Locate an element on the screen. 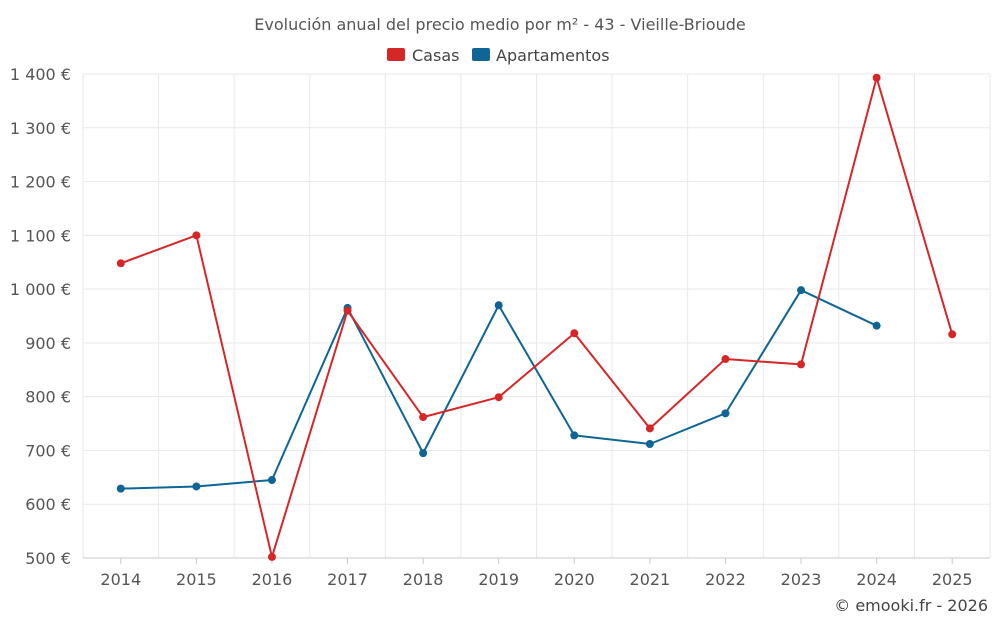 Image resolution: width=1000 pixels, height=625 pixels. legend: Casas Apartamentos is located at coordinates (498, 55).